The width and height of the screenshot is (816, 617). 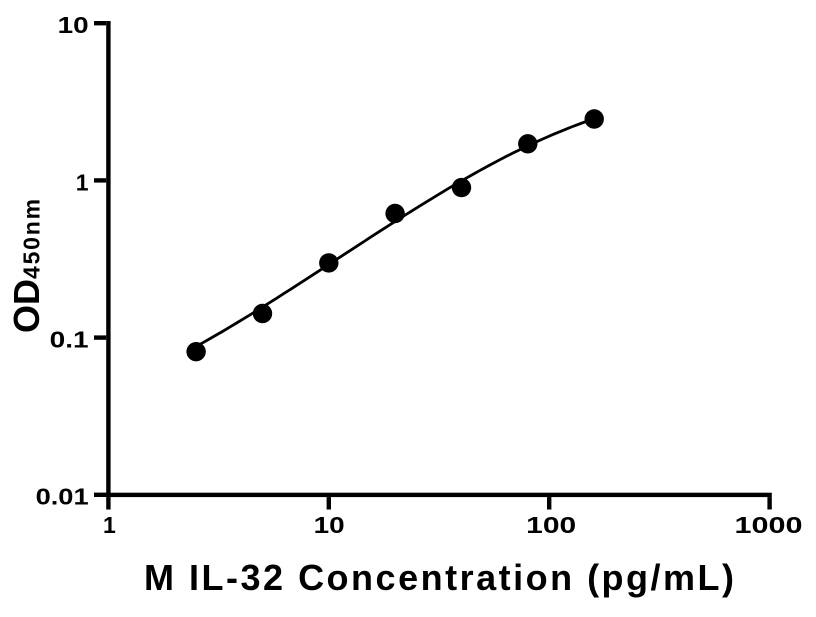 I want to click on svg-text: 0.1, so click(x=69, y=340).